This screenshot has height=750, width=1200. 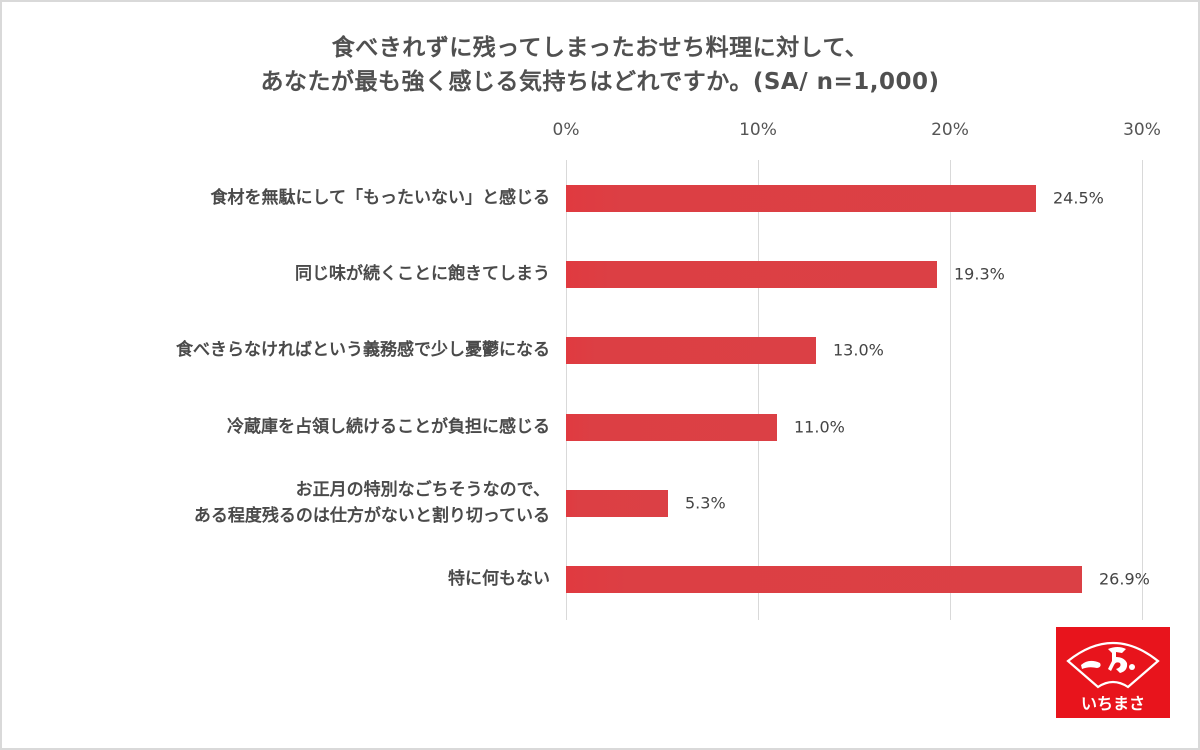 I want to click on fan-logo-icon: いちまさ, so click(x=1113, y=677).